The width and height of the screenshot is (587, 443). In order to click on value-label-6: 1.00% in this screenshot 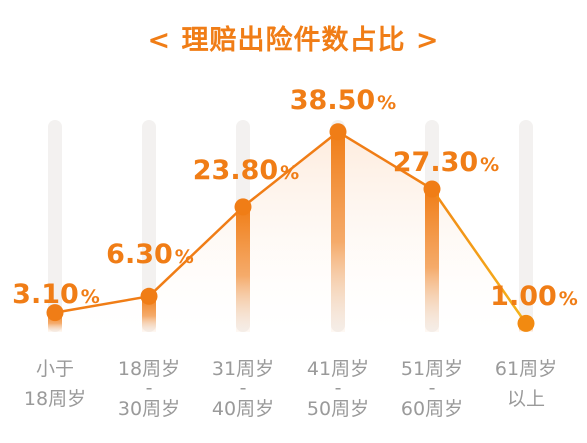, I will do `click(534, 296)`.